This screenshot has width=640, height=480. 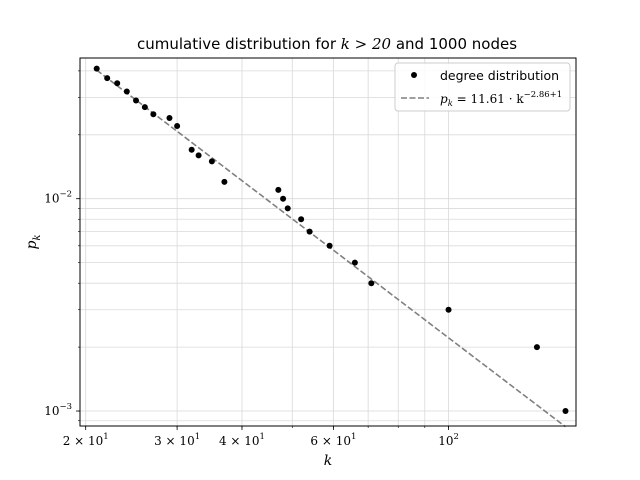 What do you see at coordinates (242, 440) in the screenshot?
I see `x-tick-label: 4 × 101` at bounding box center [242, 440].